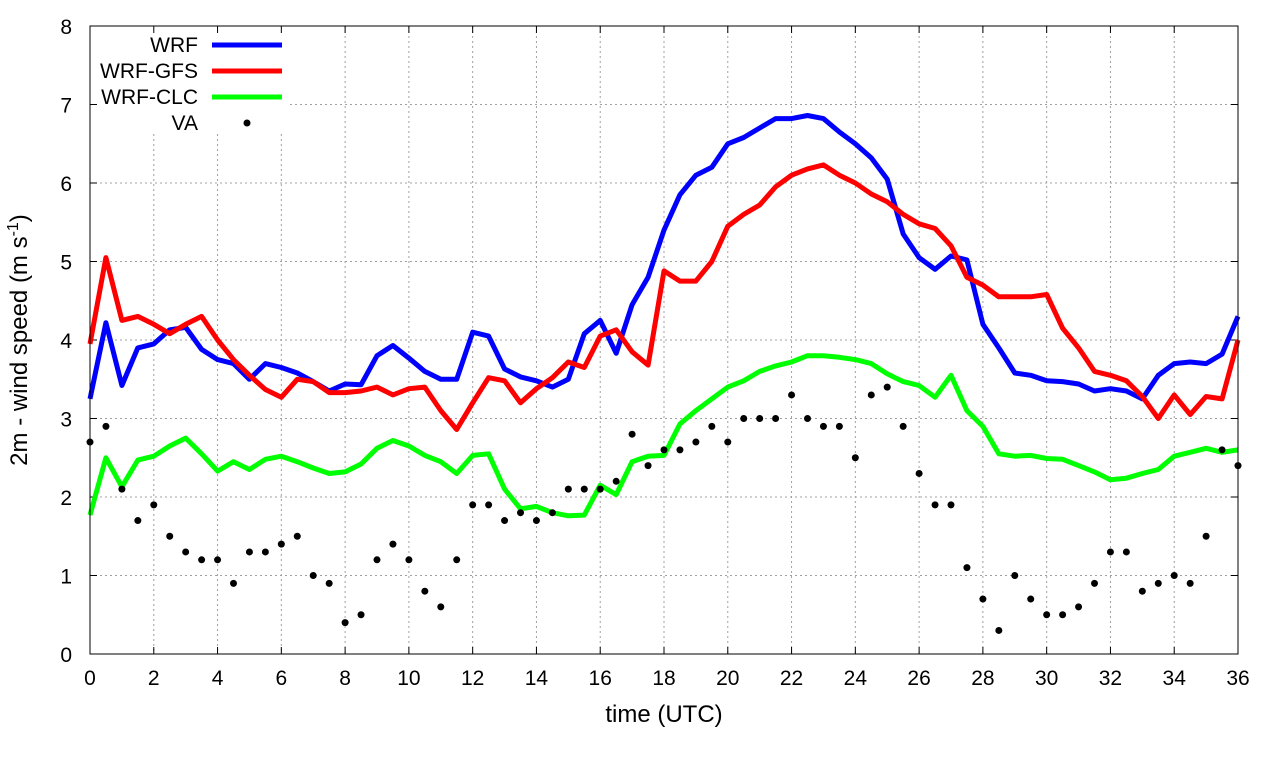 This screenshot has width=1280, height=760. Describe the element at coordinates (345, 678) in the screenshot. I see `x-tick-label: 8` at that location.